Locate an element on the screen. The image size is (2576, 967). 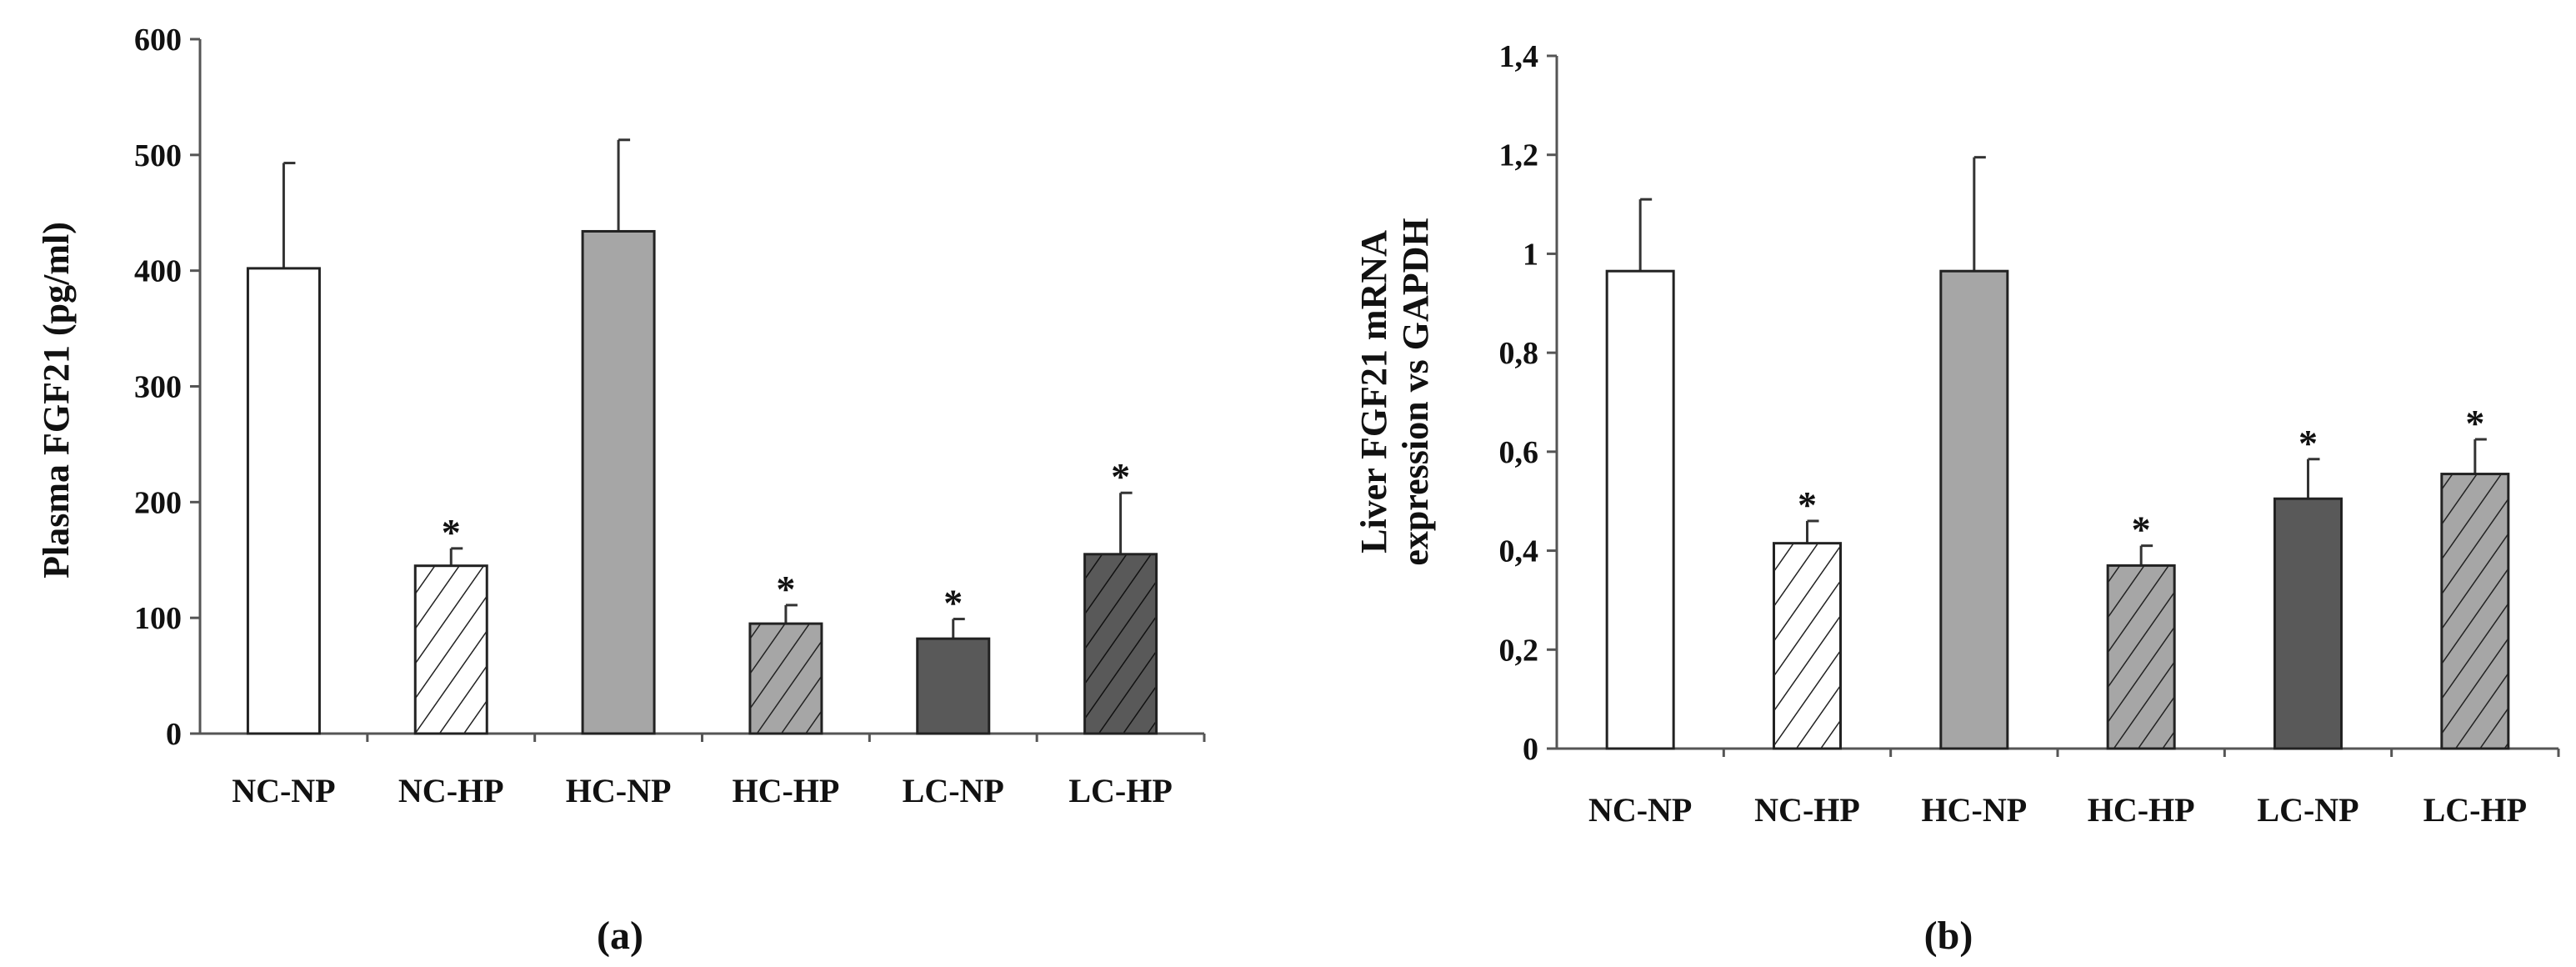
chart-b-bar-nc-np is located at coordinates (1640, 510).